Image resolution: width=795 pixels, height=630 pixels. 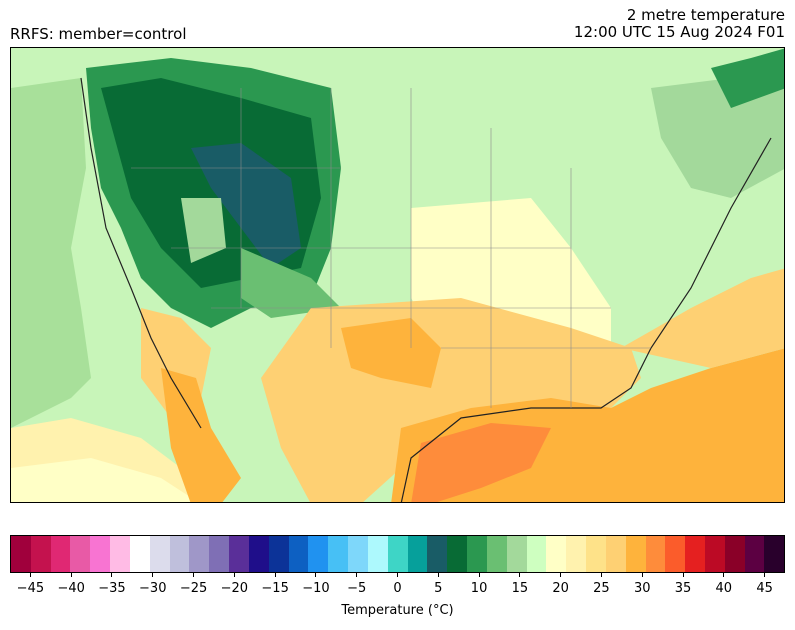 What do you see at coordinates (201, 435) in the screenshot?
I see `baja-warm` at bounding box center [201, 435].